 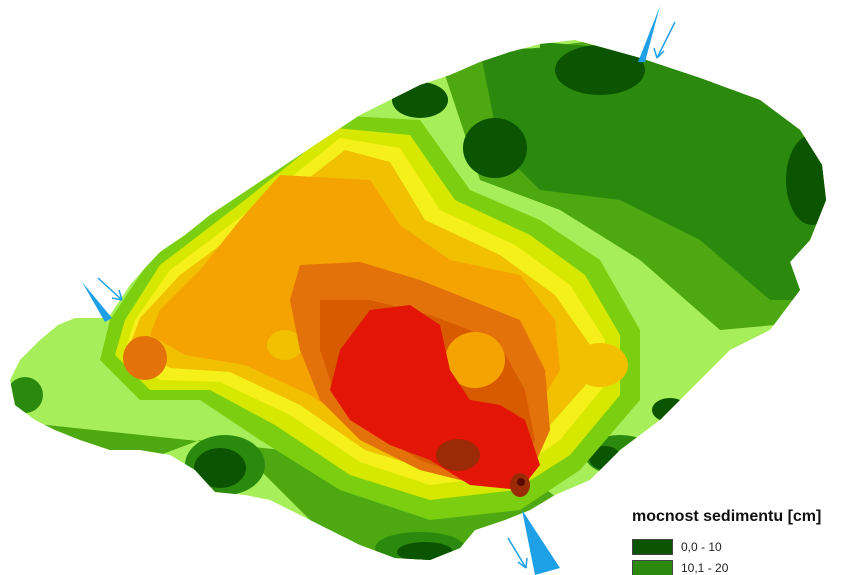 I want to click on zone-darkgreen-nw, so click(x=420, y=100).